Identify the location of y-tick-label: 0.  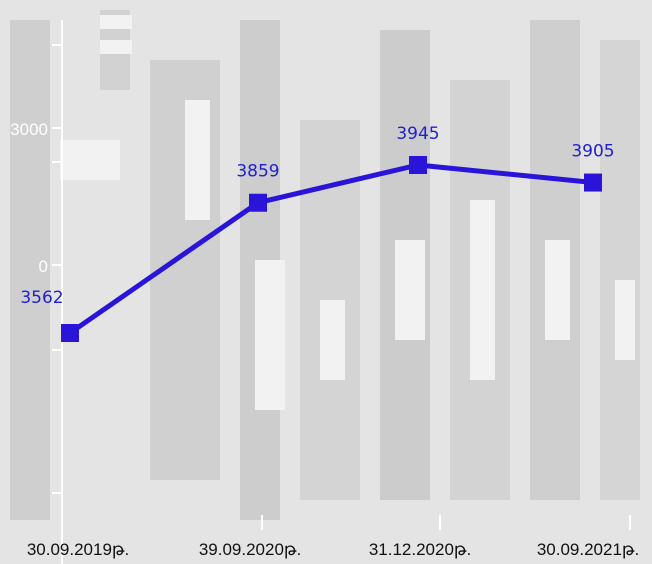
(43, 266).